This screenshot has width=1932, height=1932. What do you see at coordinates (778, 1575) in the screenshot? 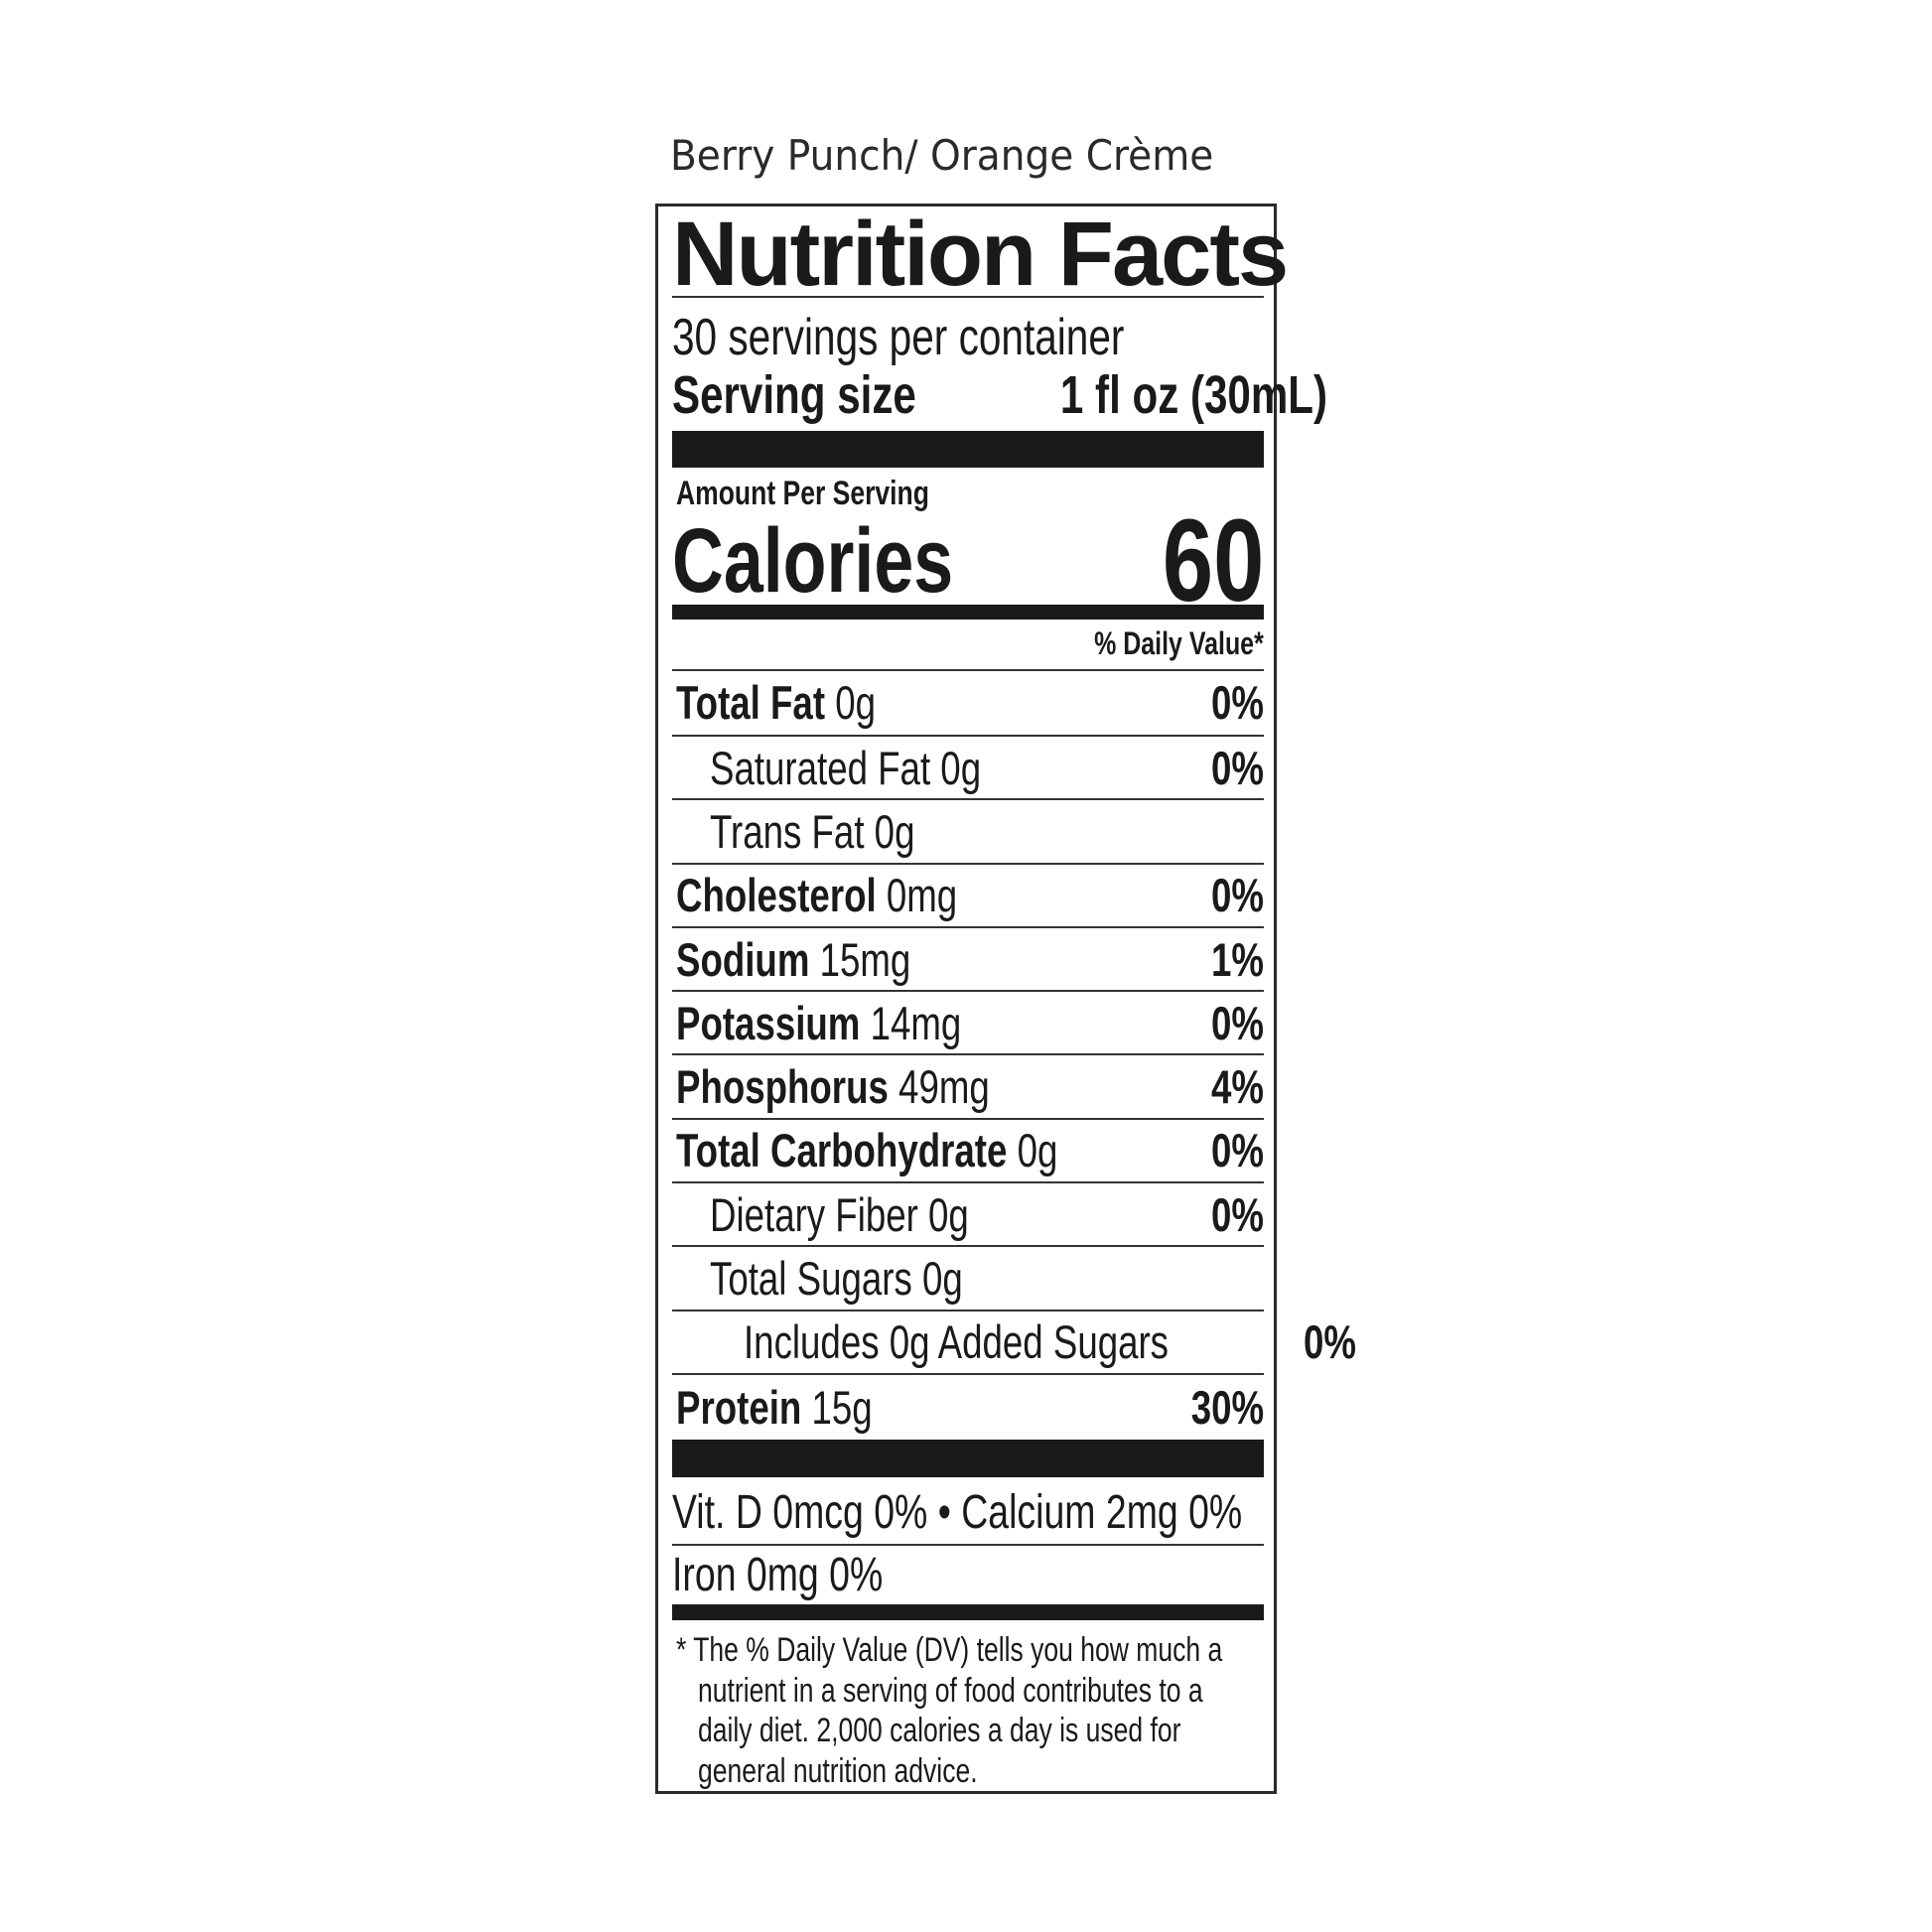
I see `vitamins-line-2: Iron 0mg 0%` at bounding box center [778, 1575].